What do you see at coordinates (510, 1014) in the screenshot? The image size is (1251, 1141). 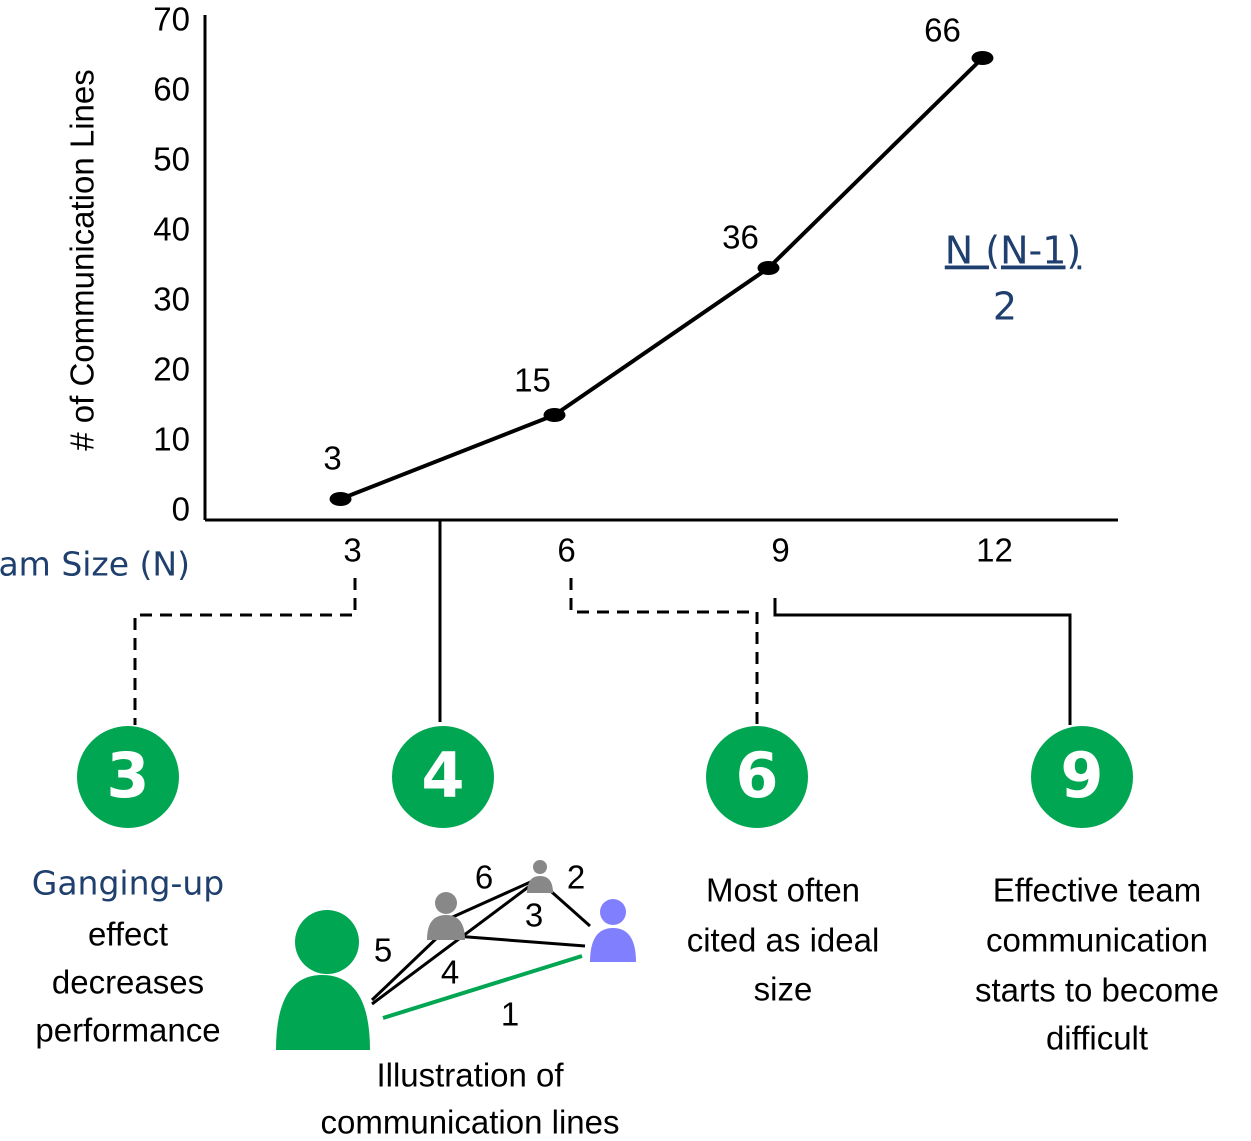 I see `line-label: 1` at bounding box center [510, 1014].